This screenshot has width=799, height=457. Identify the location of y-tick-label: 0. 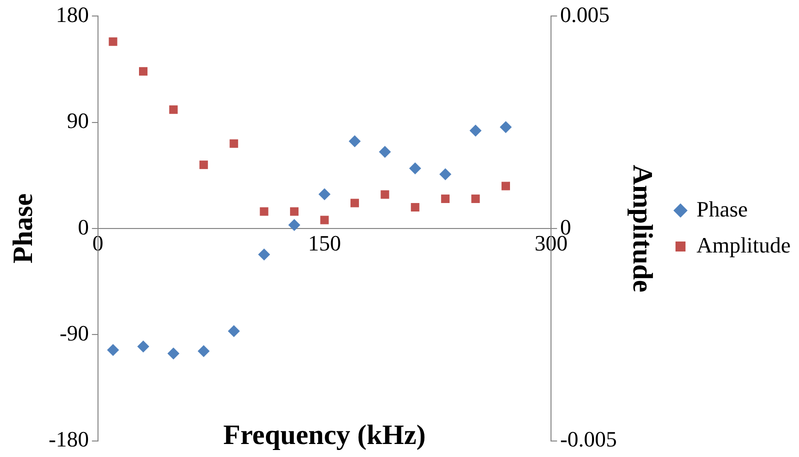
(83, 227).